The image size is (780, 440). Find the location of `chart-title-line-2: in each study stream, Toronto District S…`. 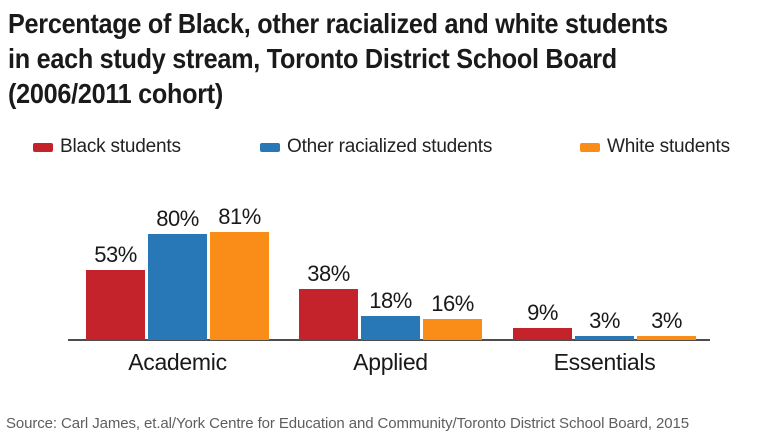

chart-title-line-2: in each study stream, Toronto District S… is located at coordinates (312, 58).